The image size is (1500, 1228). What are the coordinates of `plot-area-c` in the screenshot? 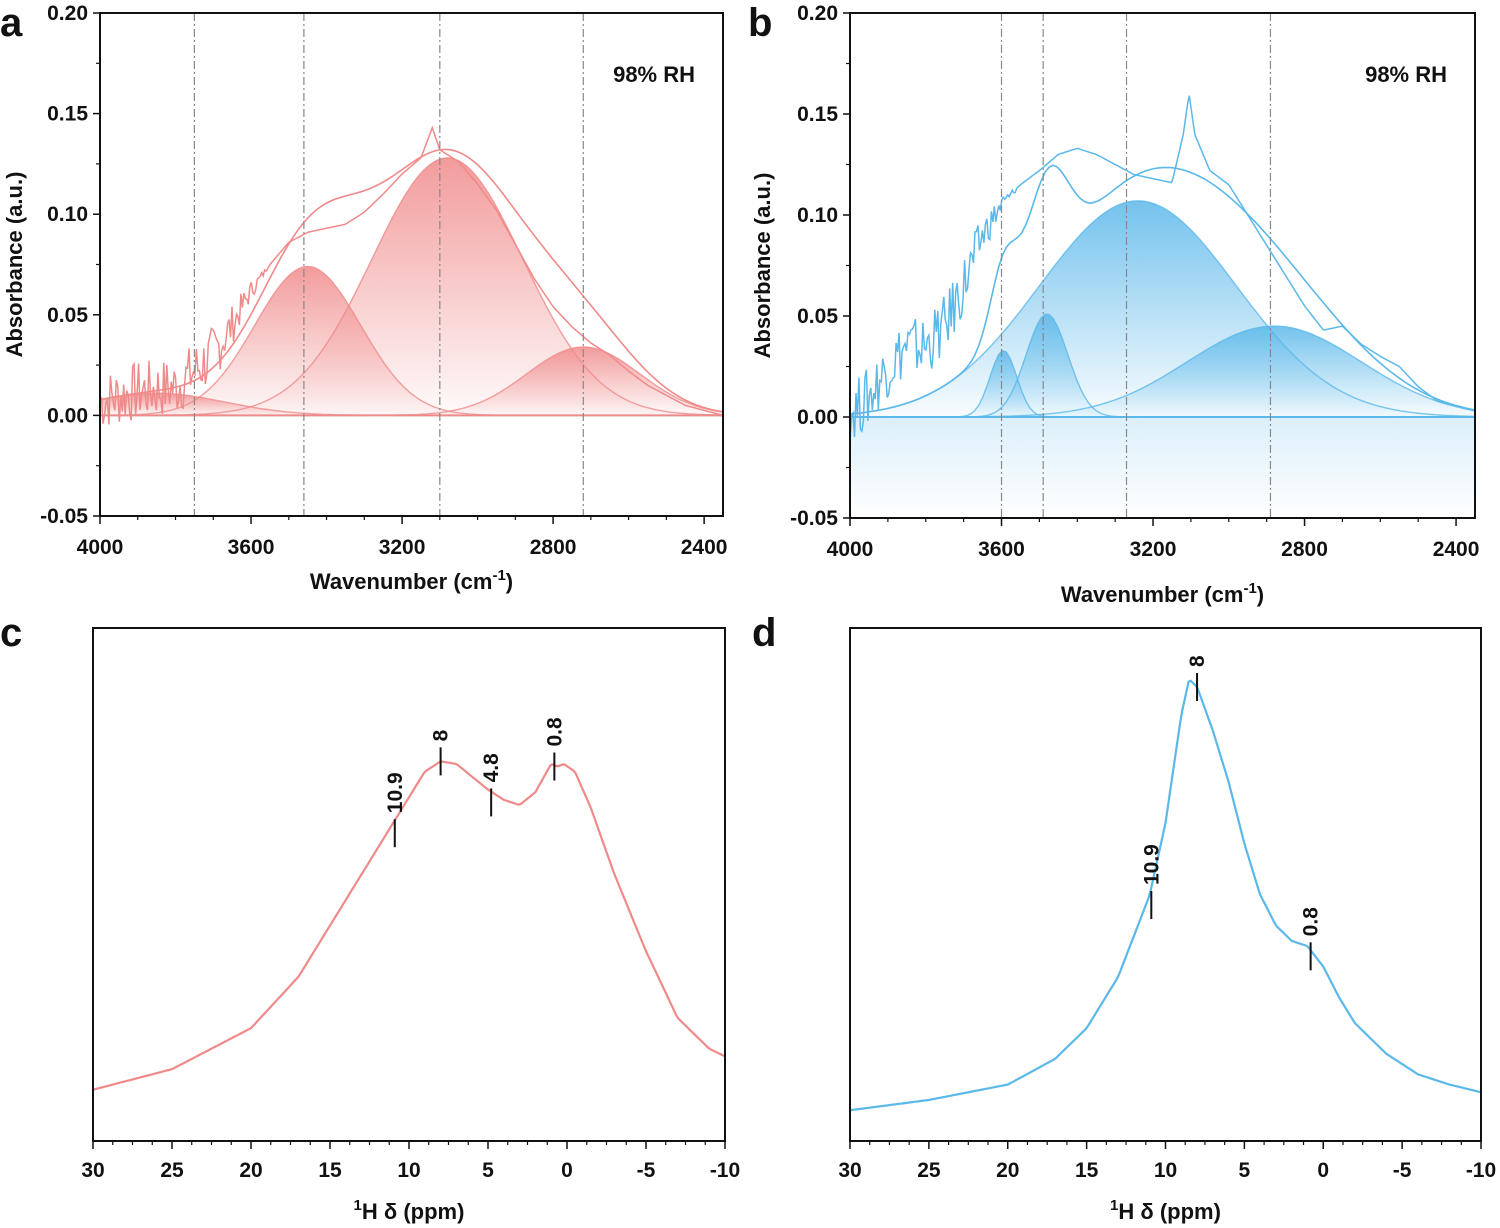 It's located at (409, 925).